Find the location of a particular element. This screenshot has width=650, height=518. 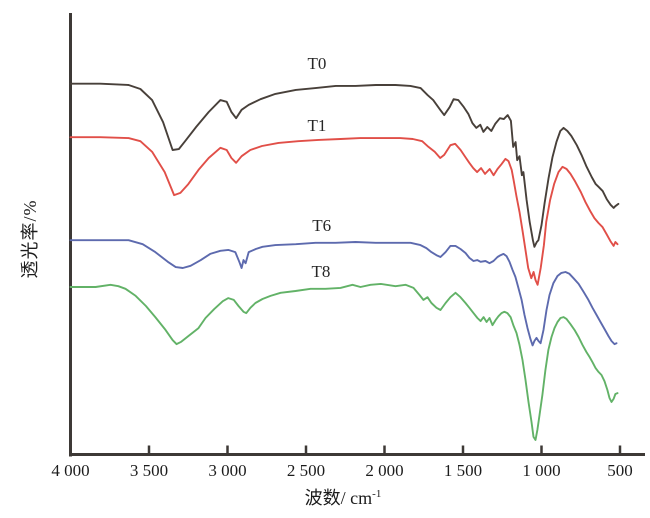

x-tick-label-1500: 1 500 is located at coordinates (463, 470).